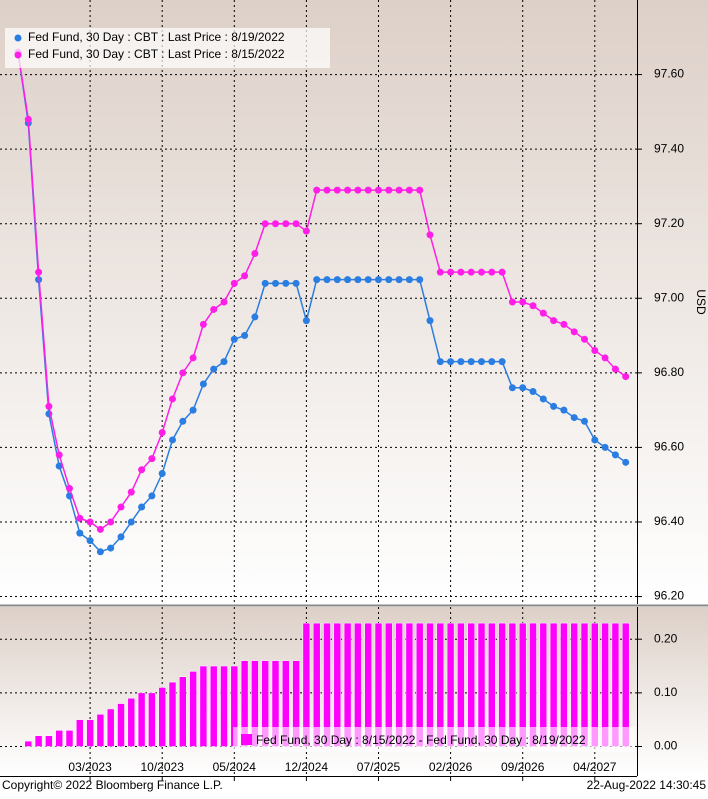  What do you see at coordinates (666, 692) in the screenshot?
I see `y-tick-label: 0.10` at bounding box center [666, 692].